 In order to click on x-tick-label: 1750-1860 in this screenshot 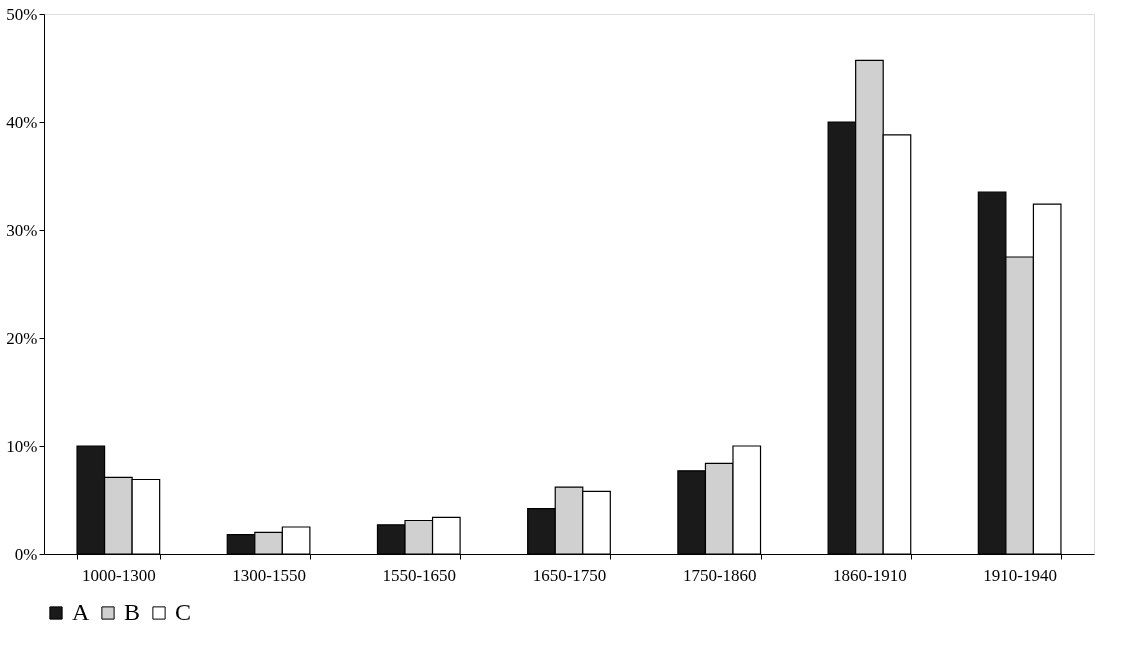, I will do `click(719, 575)`.